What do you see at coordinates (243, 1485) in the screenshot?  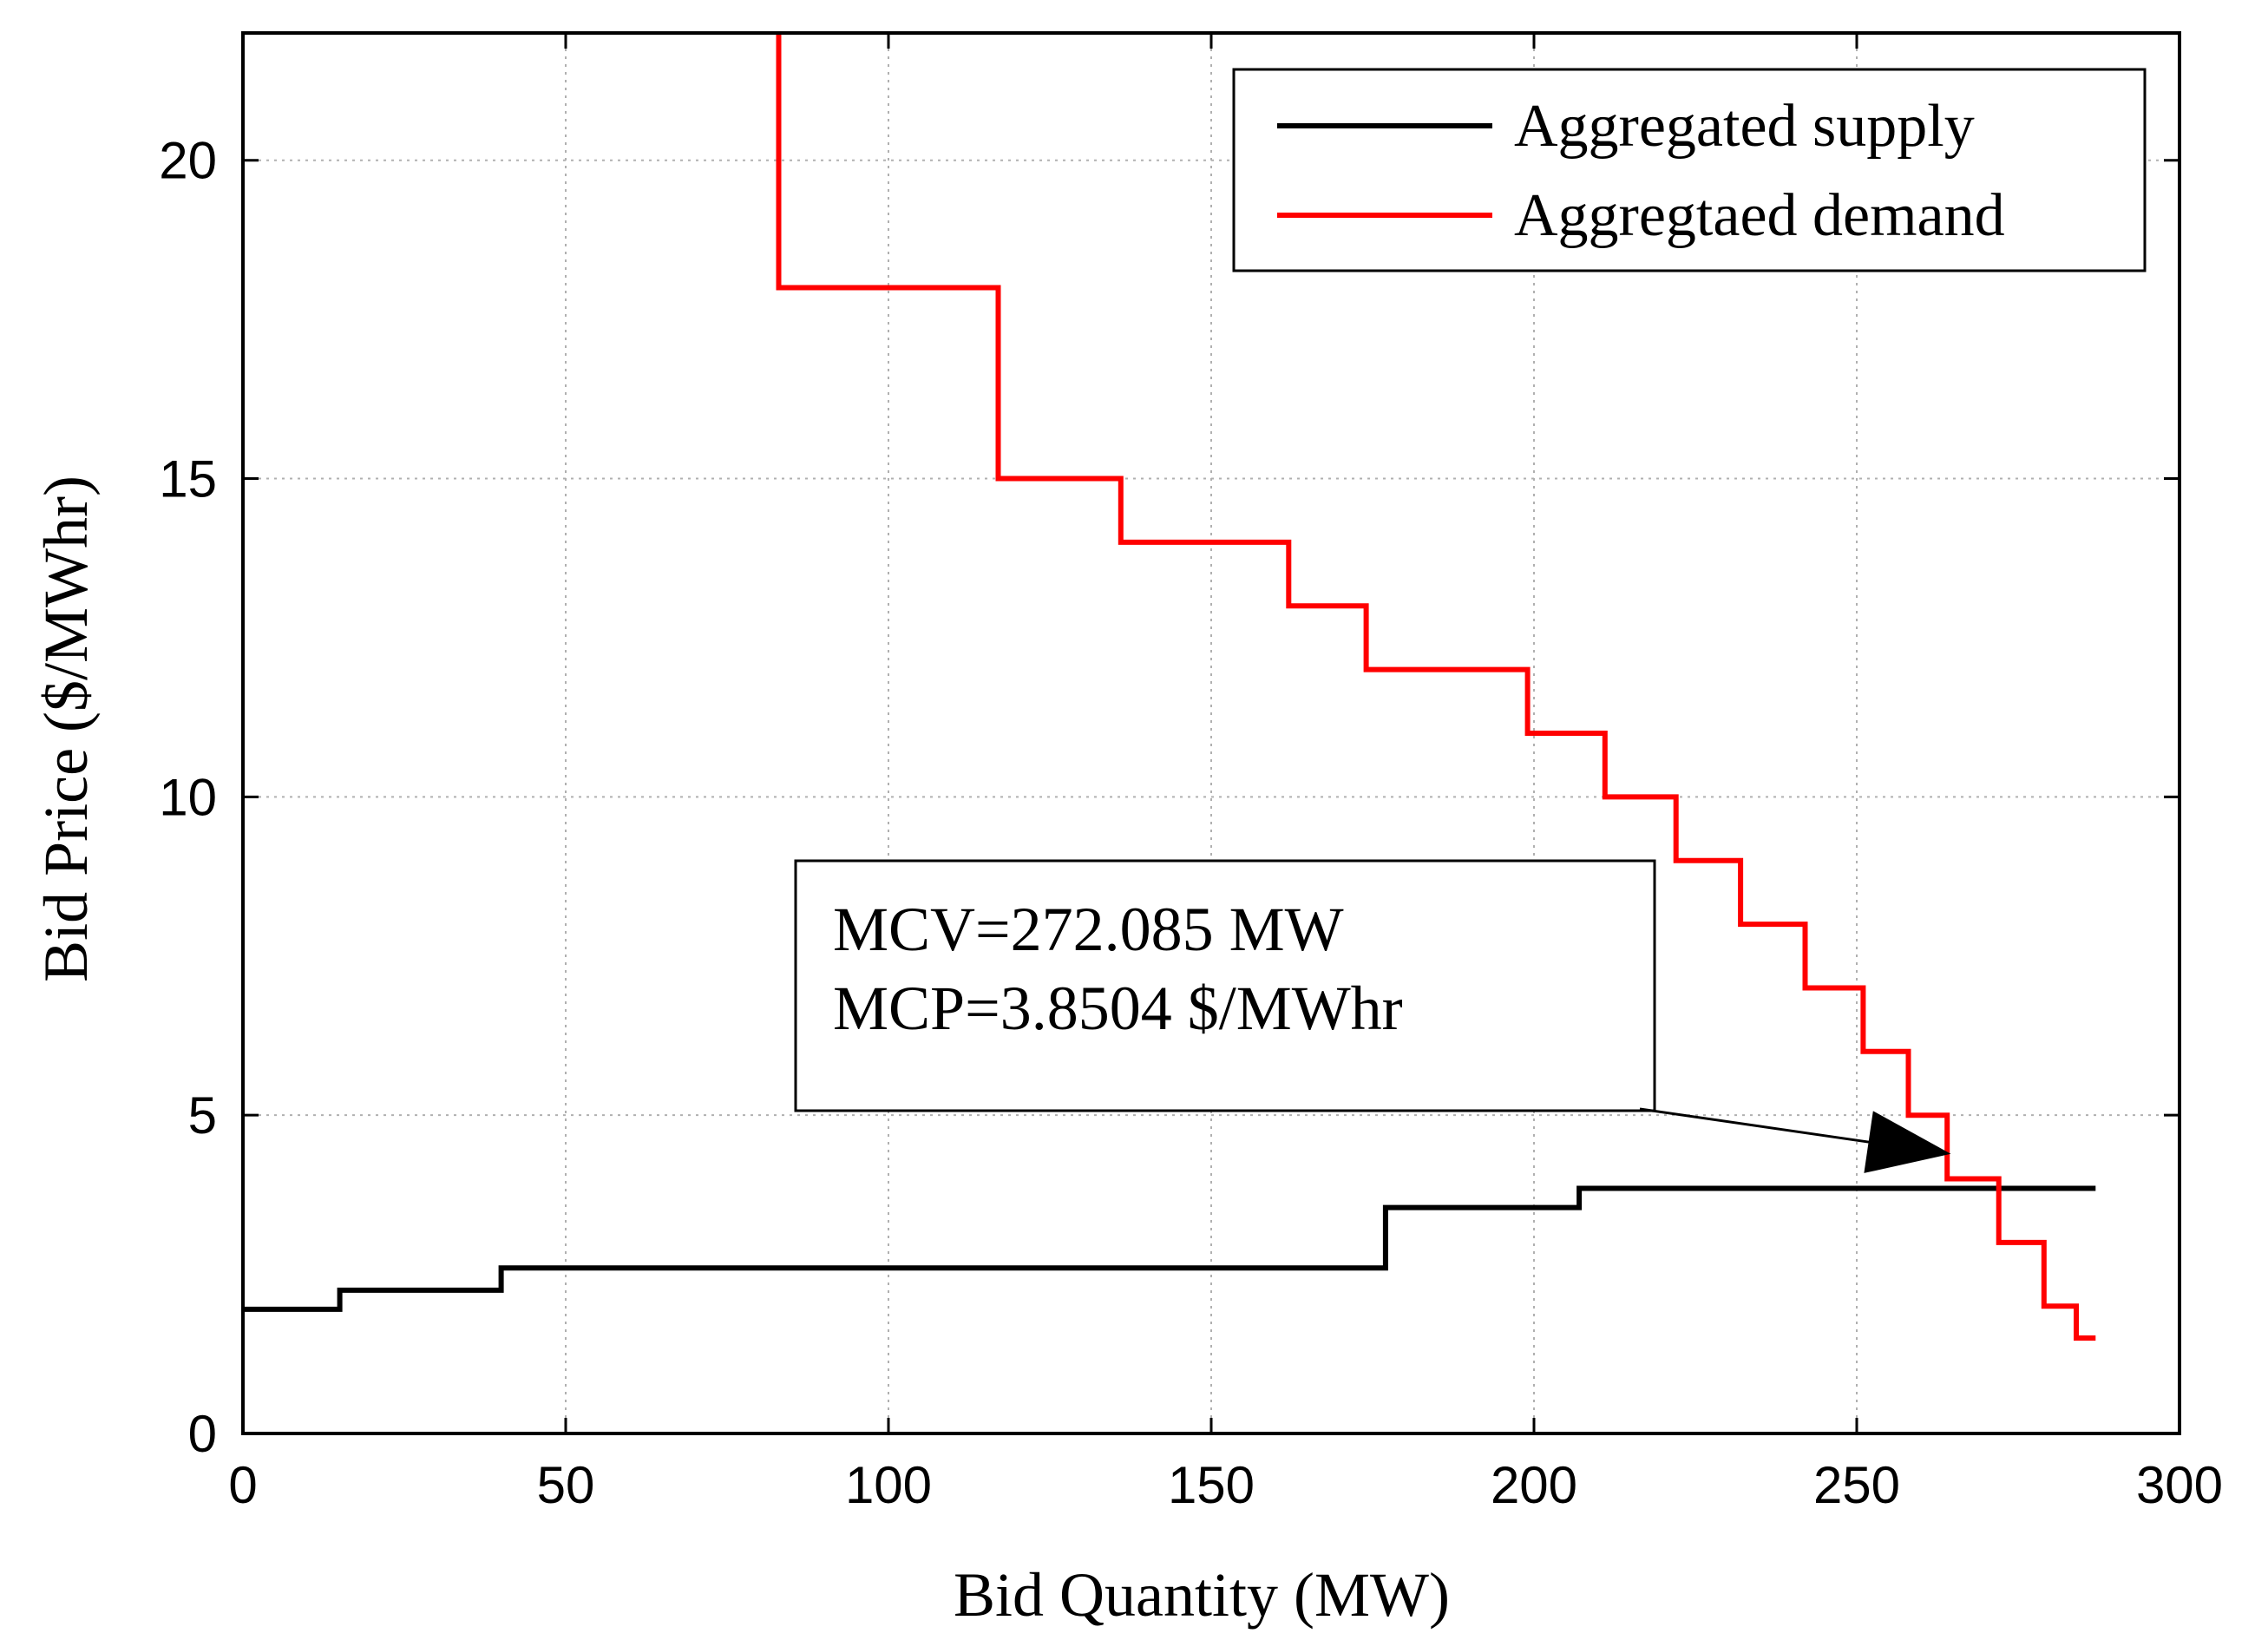 I see `x-tick-label: 0` at bounding box center [243, 1485].